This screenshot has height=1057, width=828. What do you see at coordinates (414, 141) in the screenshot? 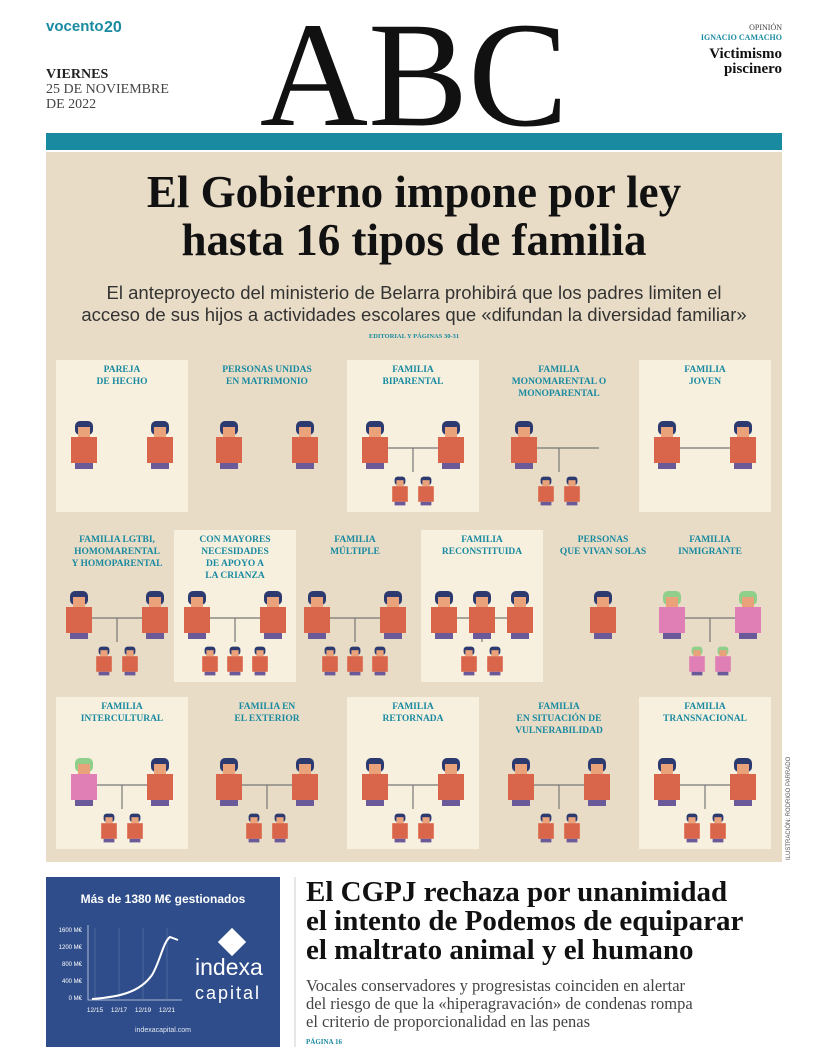
I see `section-bar` at bounding box center [414, 141].